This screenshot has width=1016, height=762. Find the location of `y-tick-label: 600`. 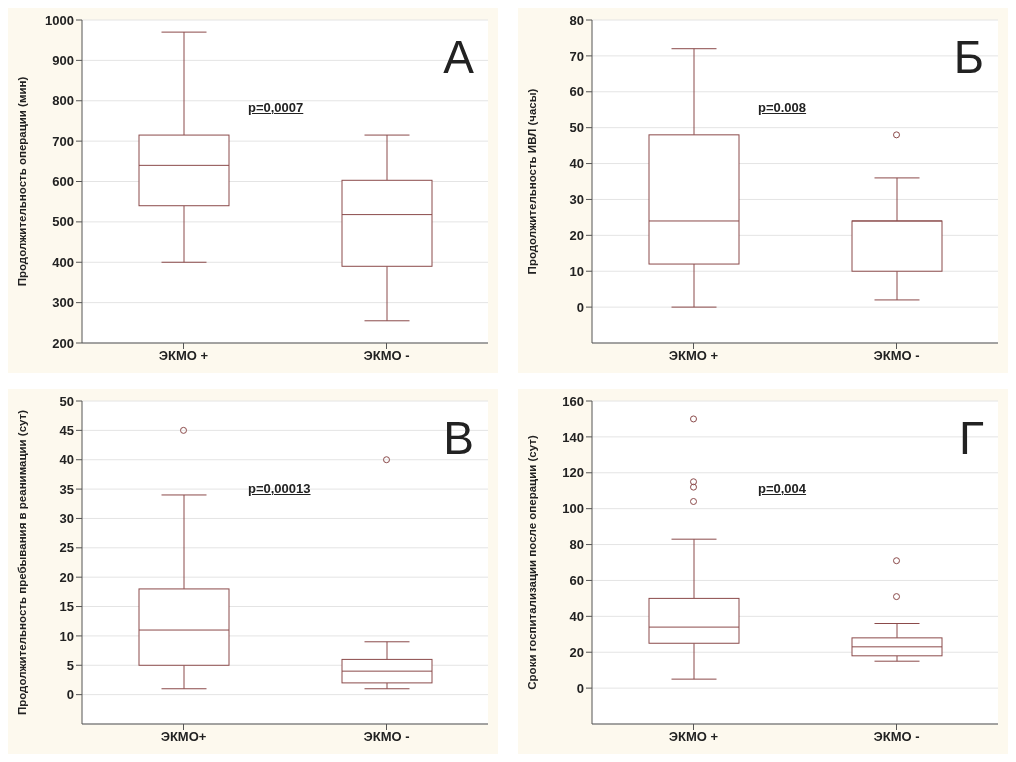

y-tick-label: 600 is located at coordinates (63, 182).